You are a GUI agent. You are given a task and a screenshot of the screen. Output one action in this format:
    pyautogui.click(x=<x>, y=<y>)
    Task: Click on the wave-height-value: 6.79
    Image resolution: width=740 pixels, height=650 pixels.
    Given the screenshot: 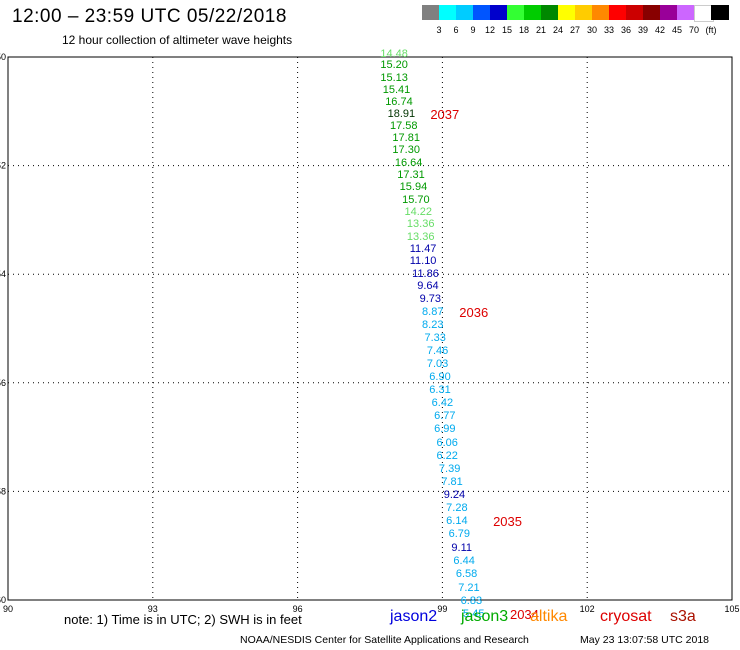 What is the action you would take?
    pyautogui.click(x=459, y=534)
    